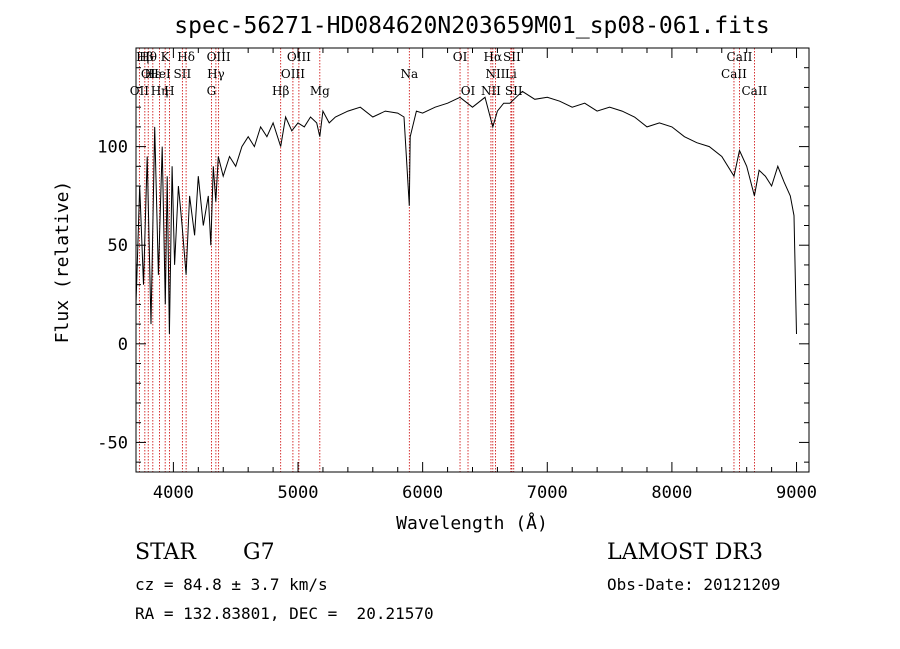 The width and height of the screenshot is (900, 649). I want to click on line-label: Li, so click(511, 74).